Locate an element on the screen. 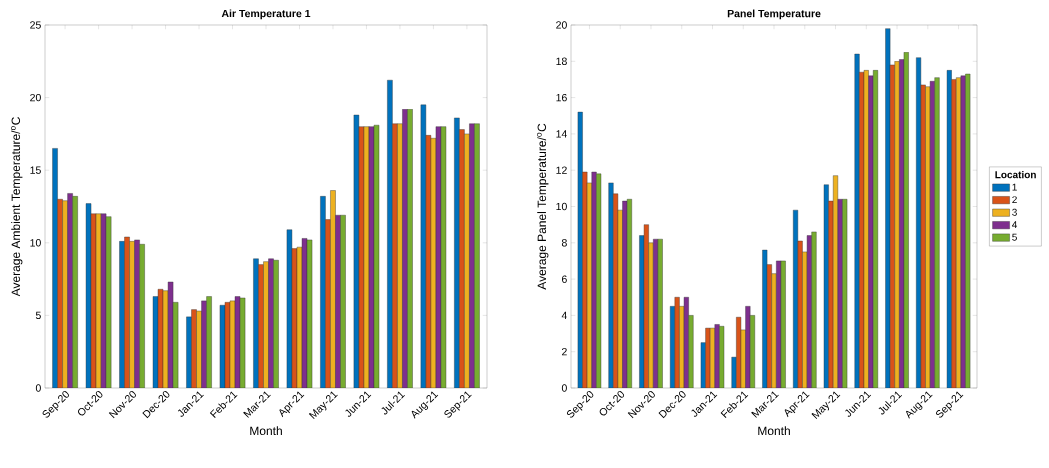  legend-label: 3 is located at coordinates (1014, 212).